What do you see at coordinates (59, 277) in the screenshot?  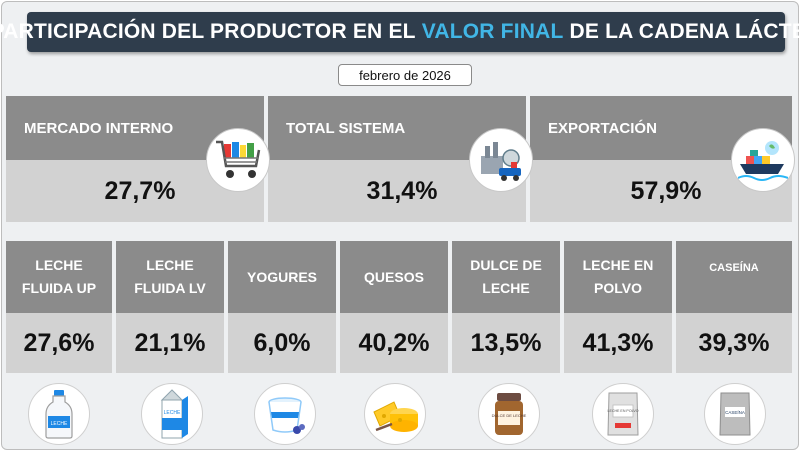 I see `product-label: LECHE FLUIDA UP` at bounding box center [59, 277].